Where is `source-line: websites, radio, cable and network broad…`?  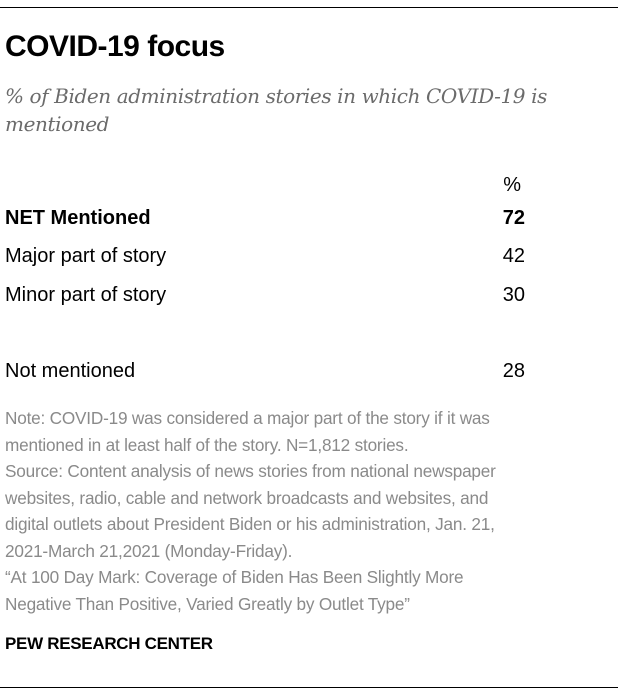 source-line: websites, radio, cable and network broad… is located at coordinates (247, 497).